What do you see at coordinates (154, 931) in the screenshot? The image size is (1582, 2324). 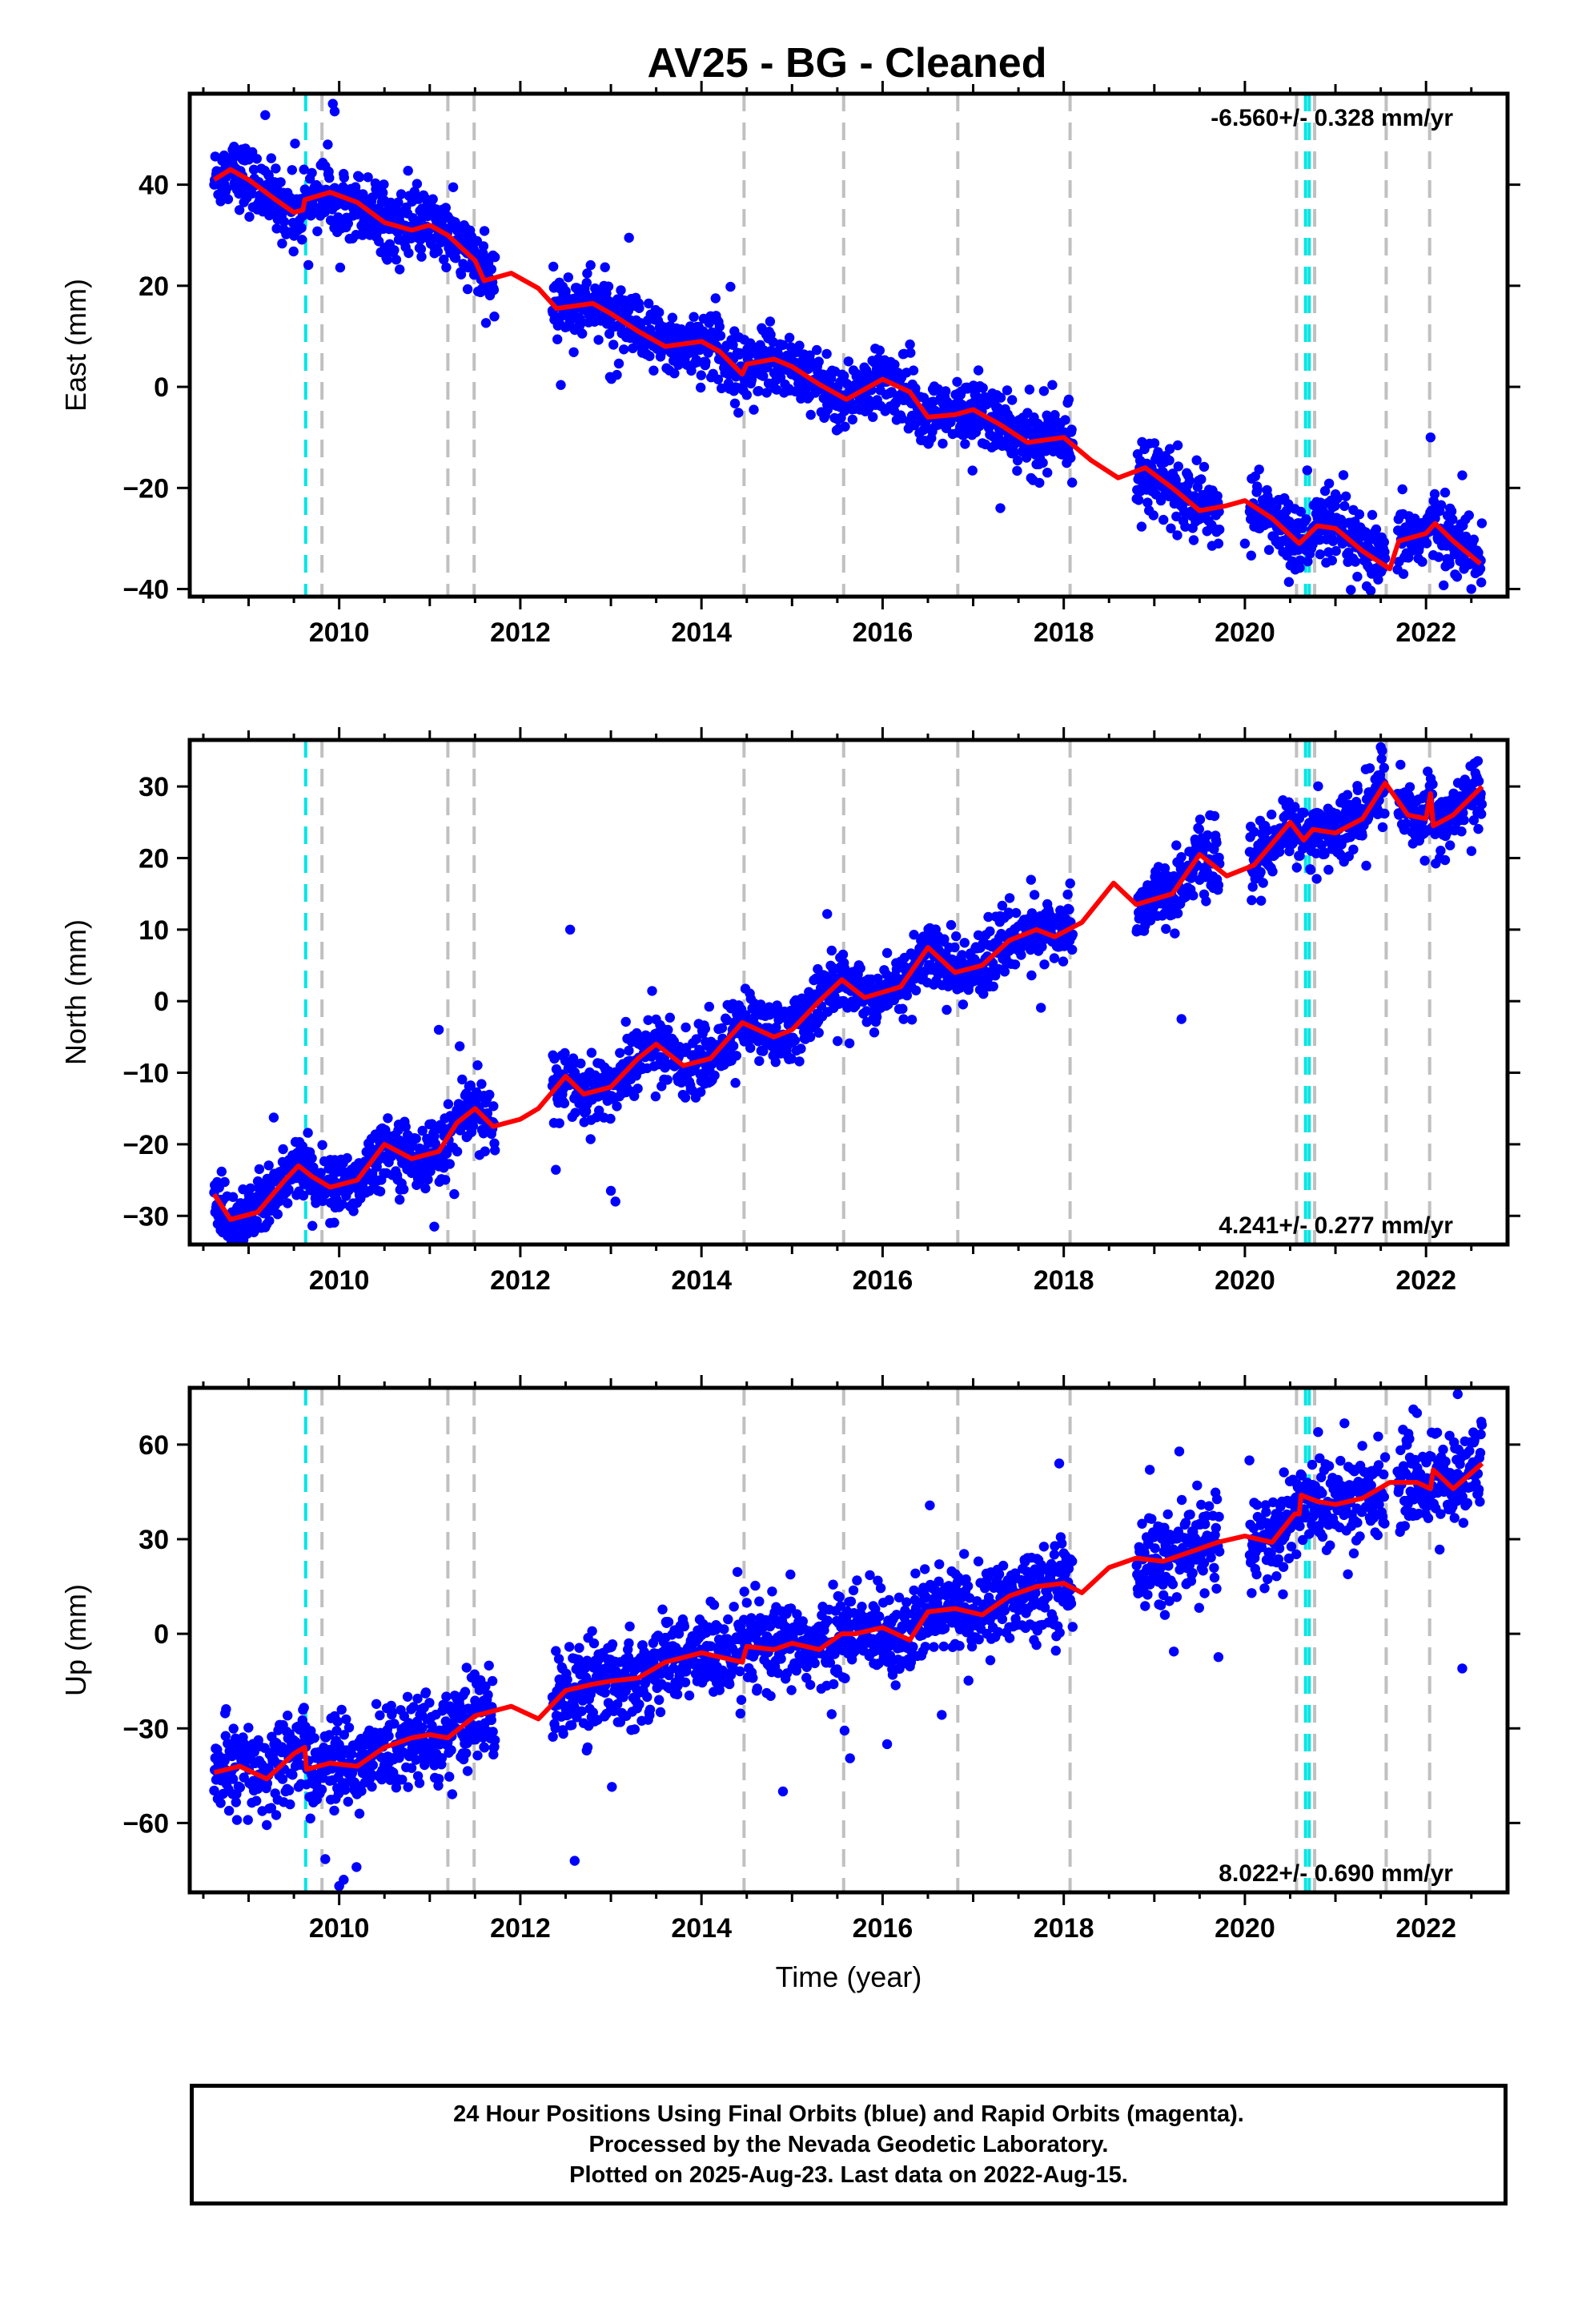 I see `y-tick-label: 10` at bounding box center [154, 931].